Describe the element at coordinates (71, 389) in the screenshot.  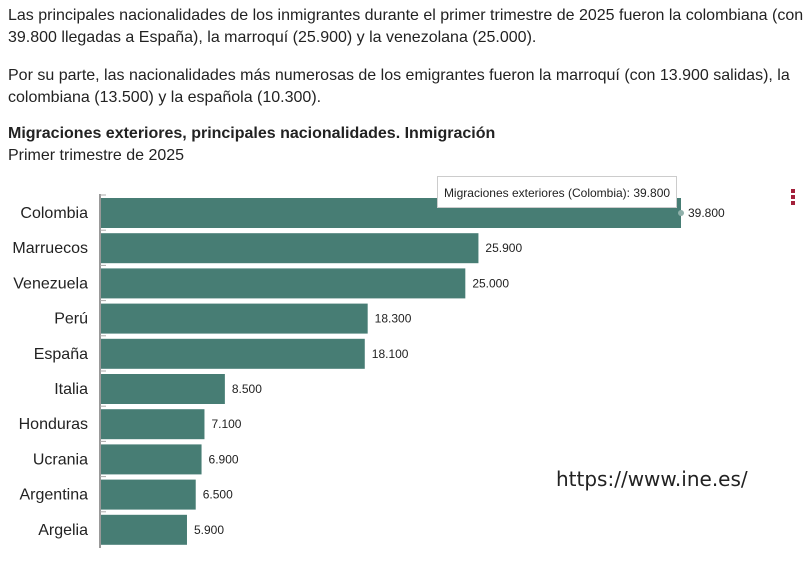
I see `category-label: Italia` at that location.